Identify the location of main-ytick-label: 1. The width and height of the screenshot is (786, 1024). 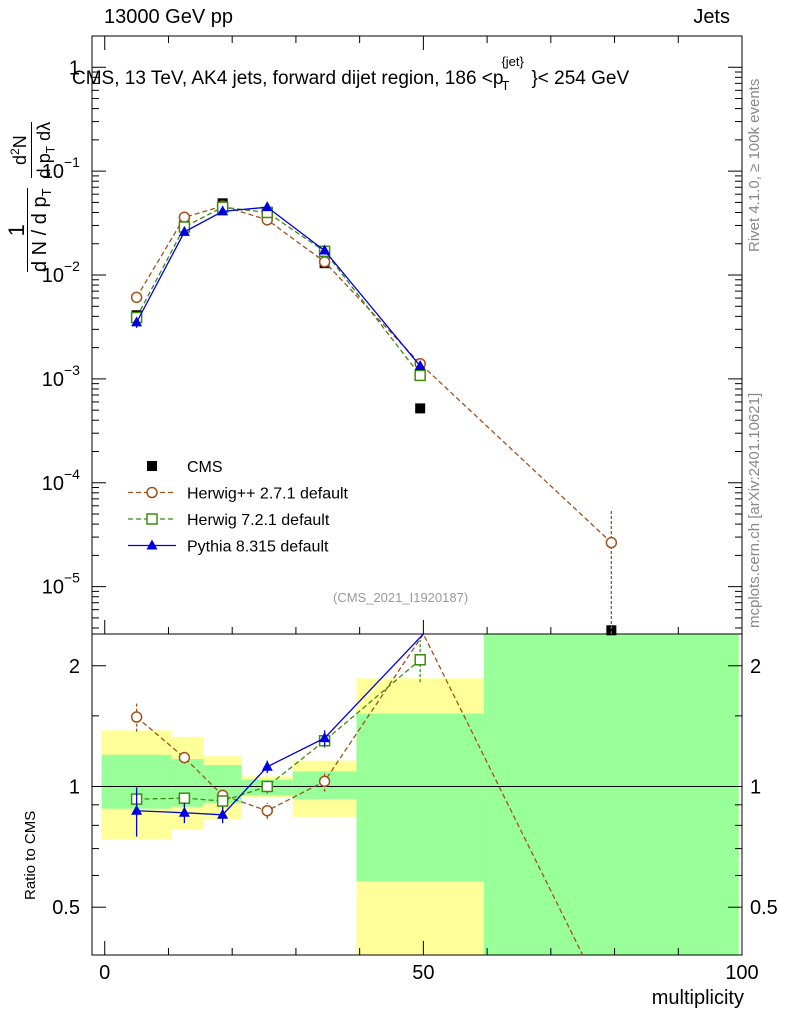
(74, 68).